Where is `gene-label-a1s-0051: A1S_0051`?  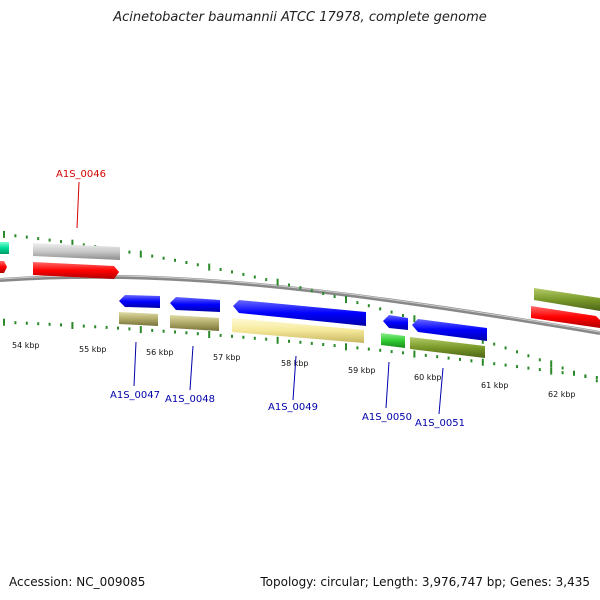 gene-label-a1s-0051: A1S_0051 is located at coordinates (440, 423).